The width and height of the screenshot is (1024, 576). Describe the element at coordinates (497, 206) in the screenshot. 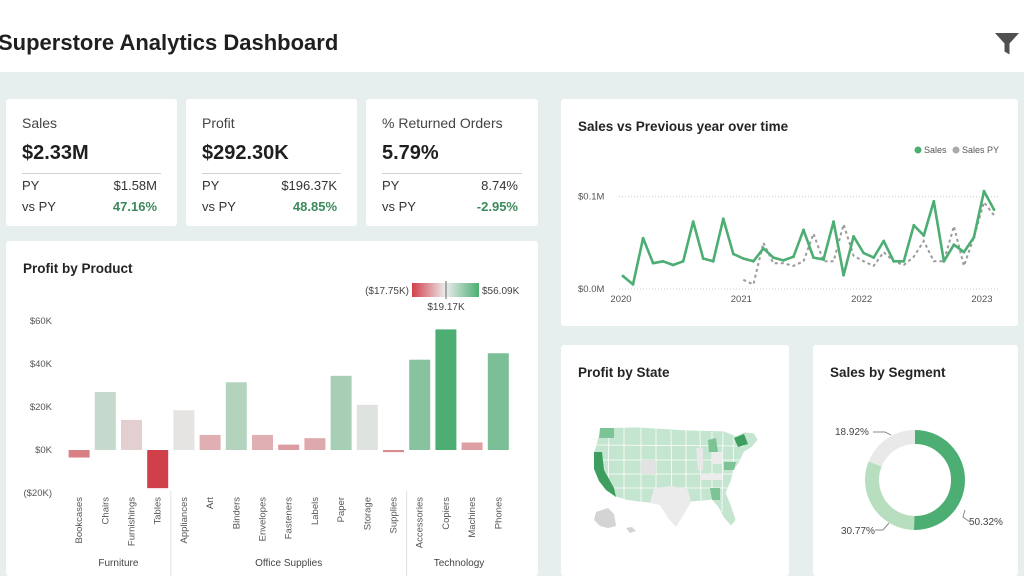

I see `kpi-vs-value: -2.95%` at that location.